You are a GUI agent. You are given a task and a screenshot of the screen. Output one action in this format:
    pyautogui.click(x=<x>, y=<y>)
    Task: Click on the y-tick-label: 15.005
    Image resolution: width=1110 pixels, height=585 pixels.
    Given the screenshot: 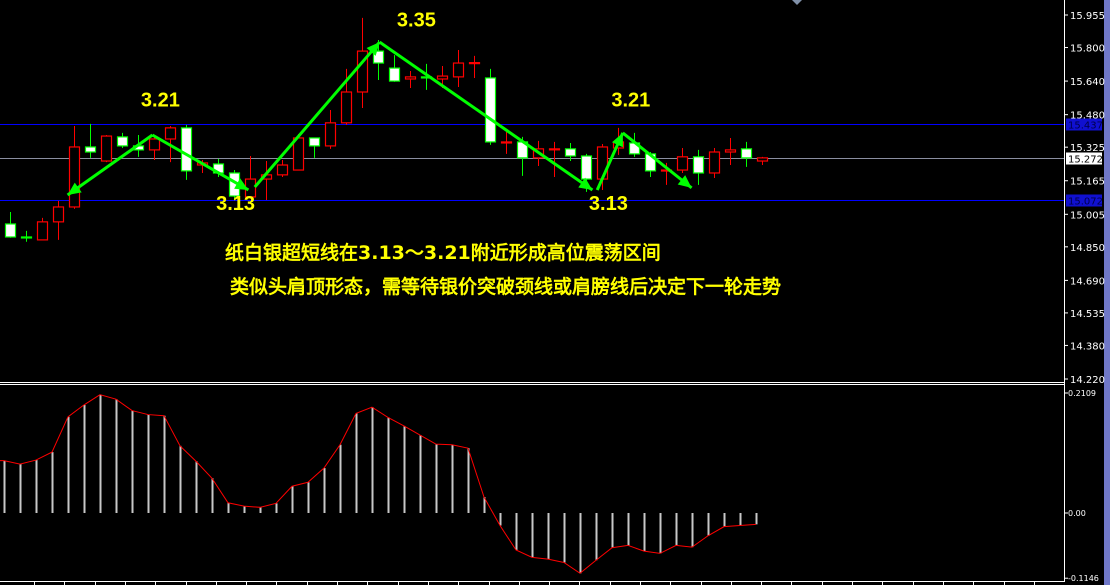 What is the action you would take?
    pyautogui.click(x=1087, y=215)
    